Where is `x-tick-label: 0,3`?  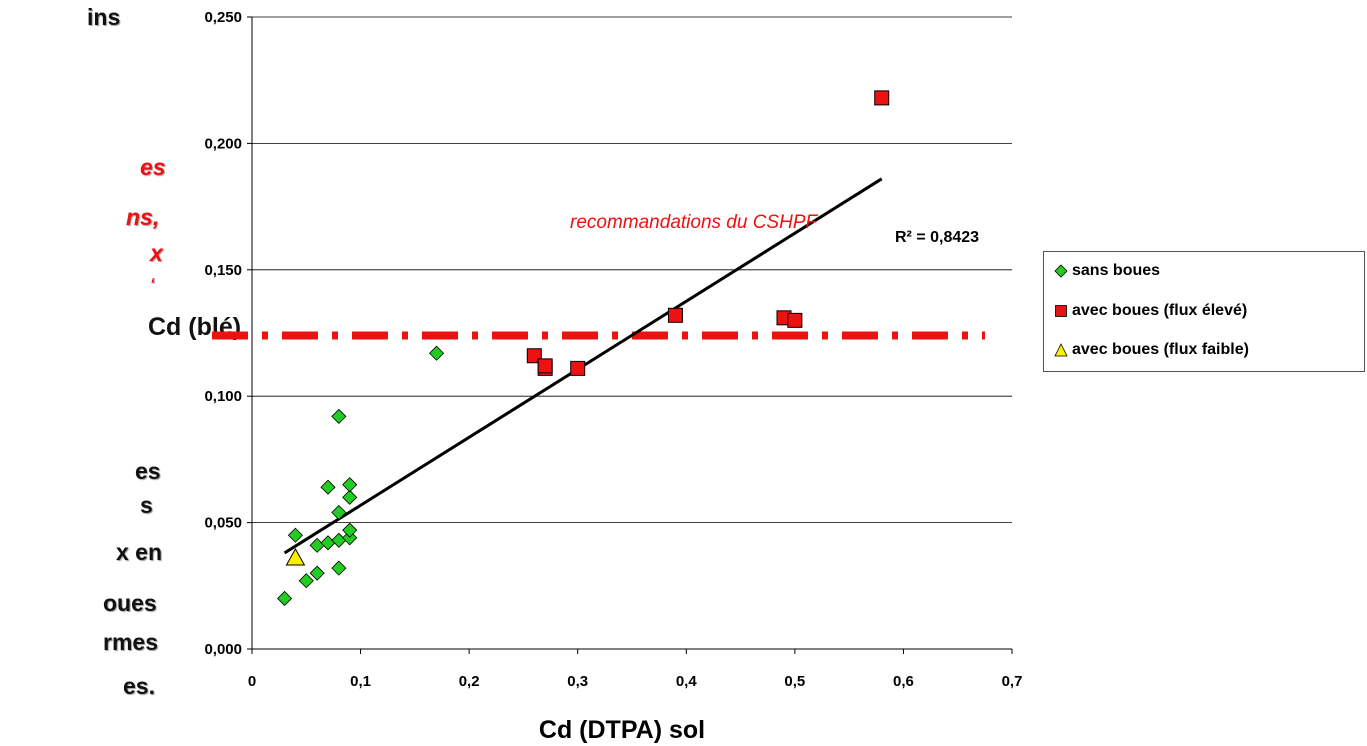 x-tick-label: 0,3 is located at coordinates (577, 681).